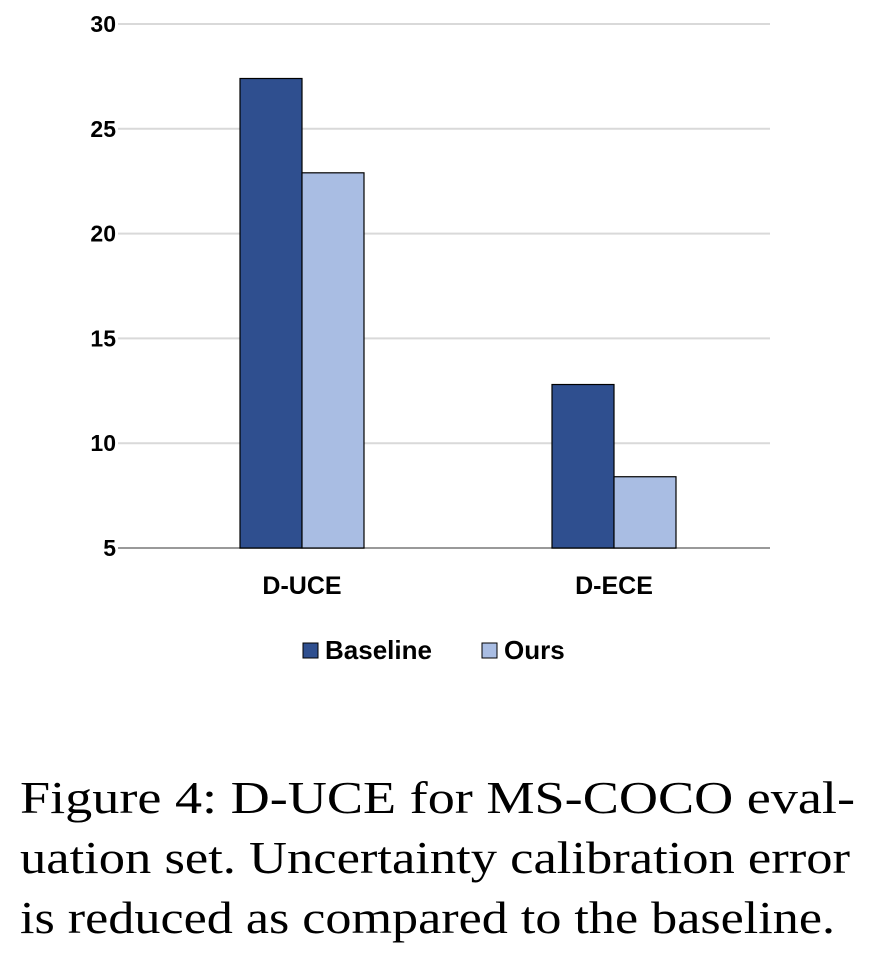 The height and width of the screenshot is (954, 876). What do you see at coordinates (103, 234) in the screenshot?
I see `y-tick-label: 20` at bounding box center [103, 234].